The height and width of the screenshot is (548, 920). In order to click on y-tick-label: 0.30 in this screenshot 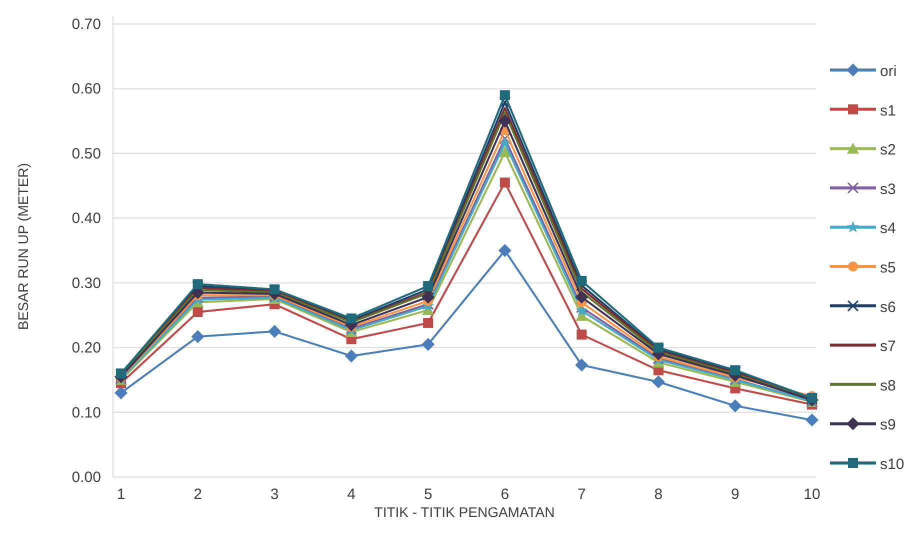, I will do `click(86, 283)`.